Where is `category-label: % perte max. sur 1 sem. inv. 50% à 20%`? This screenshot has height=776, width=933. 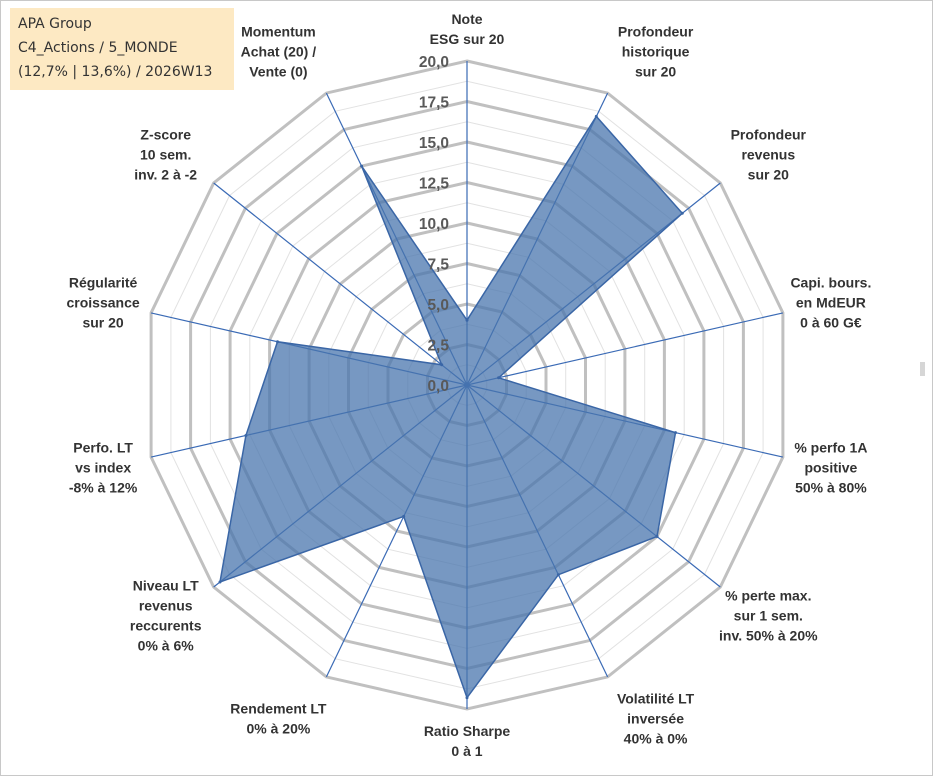
category-label: % perte max. sur 1 sem. inv. 50% à 20% is located at coordinates (768, 616).